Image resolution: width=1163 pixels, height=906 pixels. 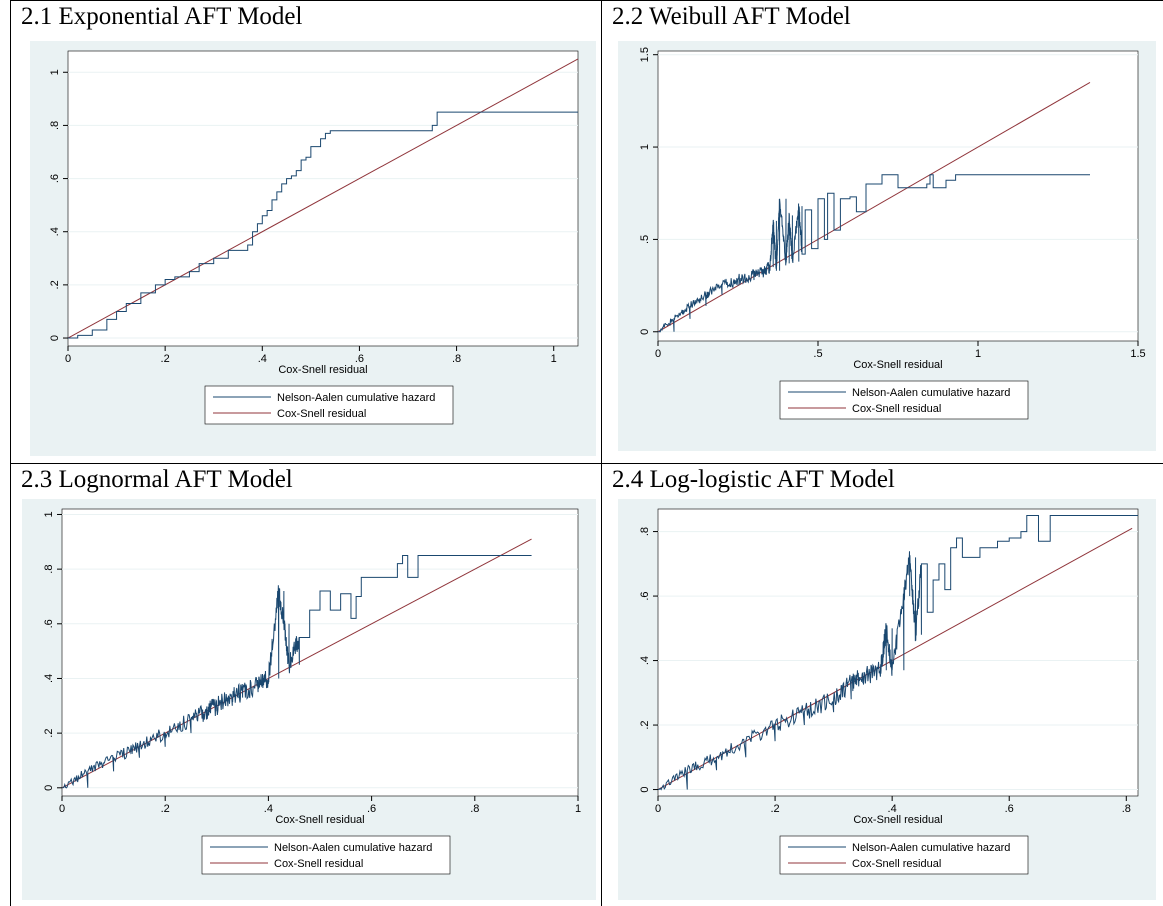 I want to click on top-rule, so click(x=586, y=0).